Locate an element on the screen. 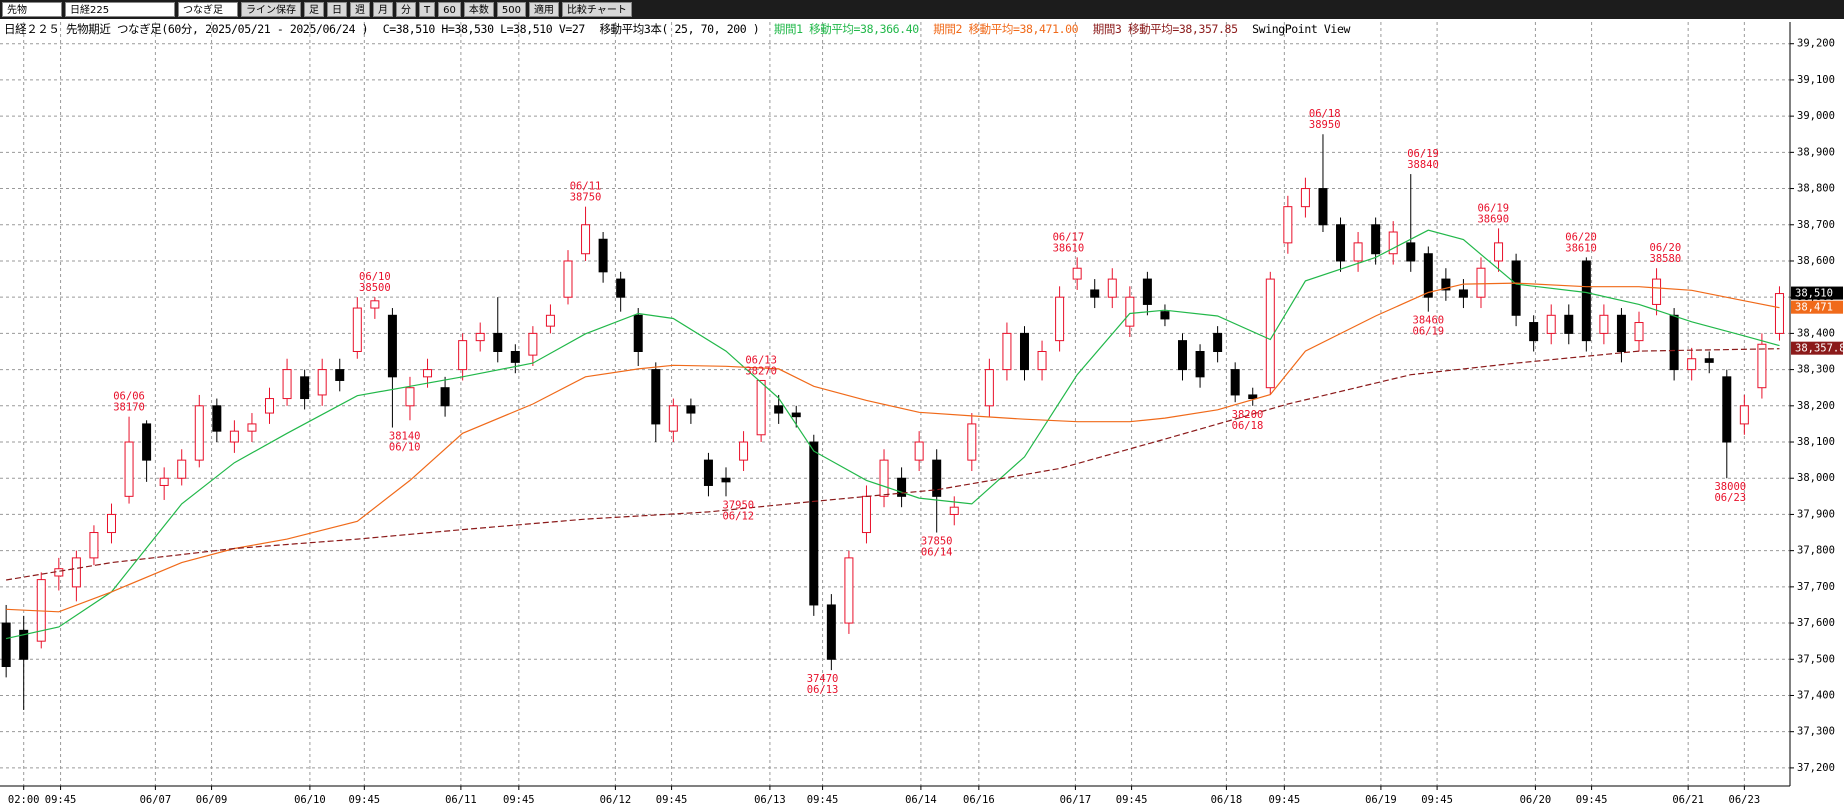  button: 日 is located at coordinates (337, 9).